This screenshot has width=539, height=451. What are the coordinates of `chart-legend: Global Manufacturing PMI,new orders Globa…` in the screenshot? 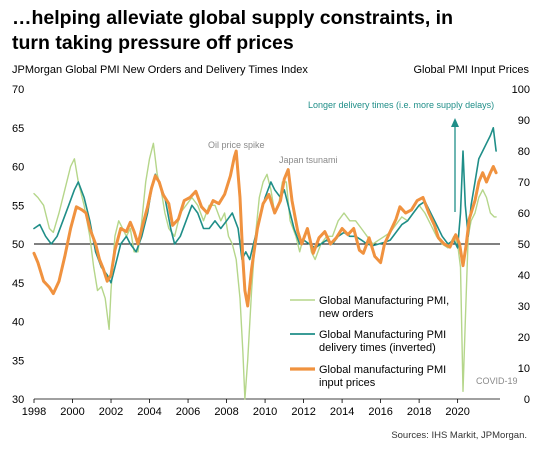 It's located at (369, 342).